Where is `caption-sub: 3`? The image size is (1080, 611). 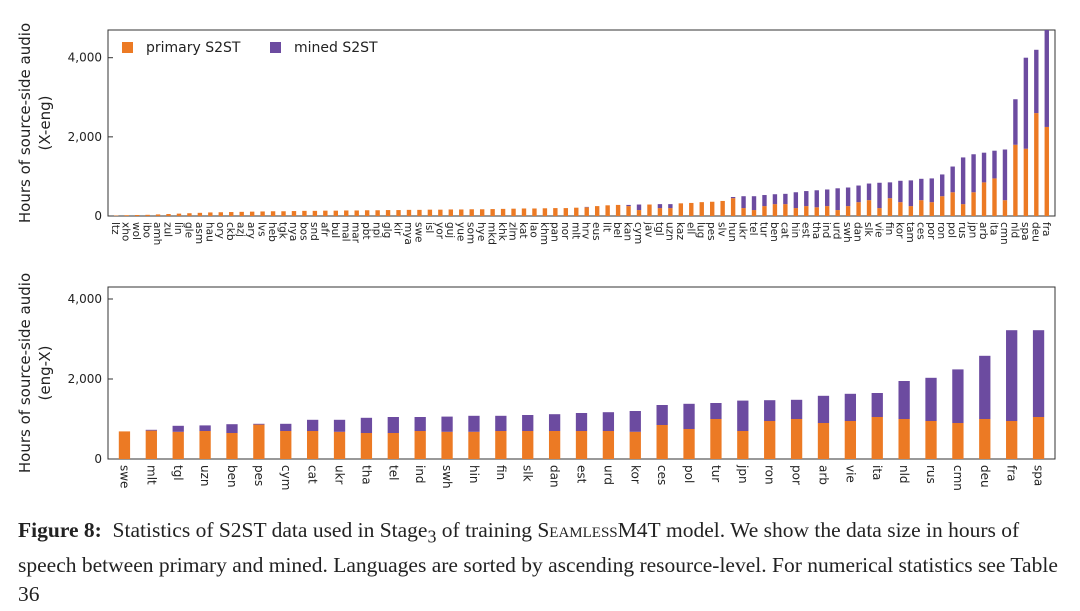 caption-sub: 3 is located at coordinates (432, 536).